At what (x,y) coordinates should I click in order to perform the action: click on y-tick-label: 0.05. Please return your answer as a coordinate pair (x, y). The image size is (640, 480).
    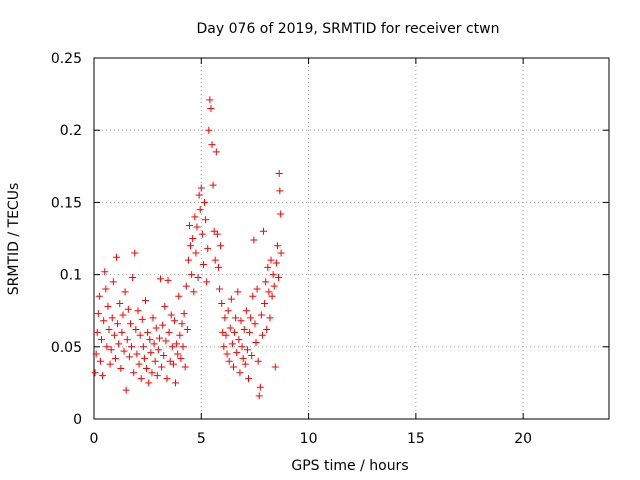
    Looking at the image, I should click on (66, 348).